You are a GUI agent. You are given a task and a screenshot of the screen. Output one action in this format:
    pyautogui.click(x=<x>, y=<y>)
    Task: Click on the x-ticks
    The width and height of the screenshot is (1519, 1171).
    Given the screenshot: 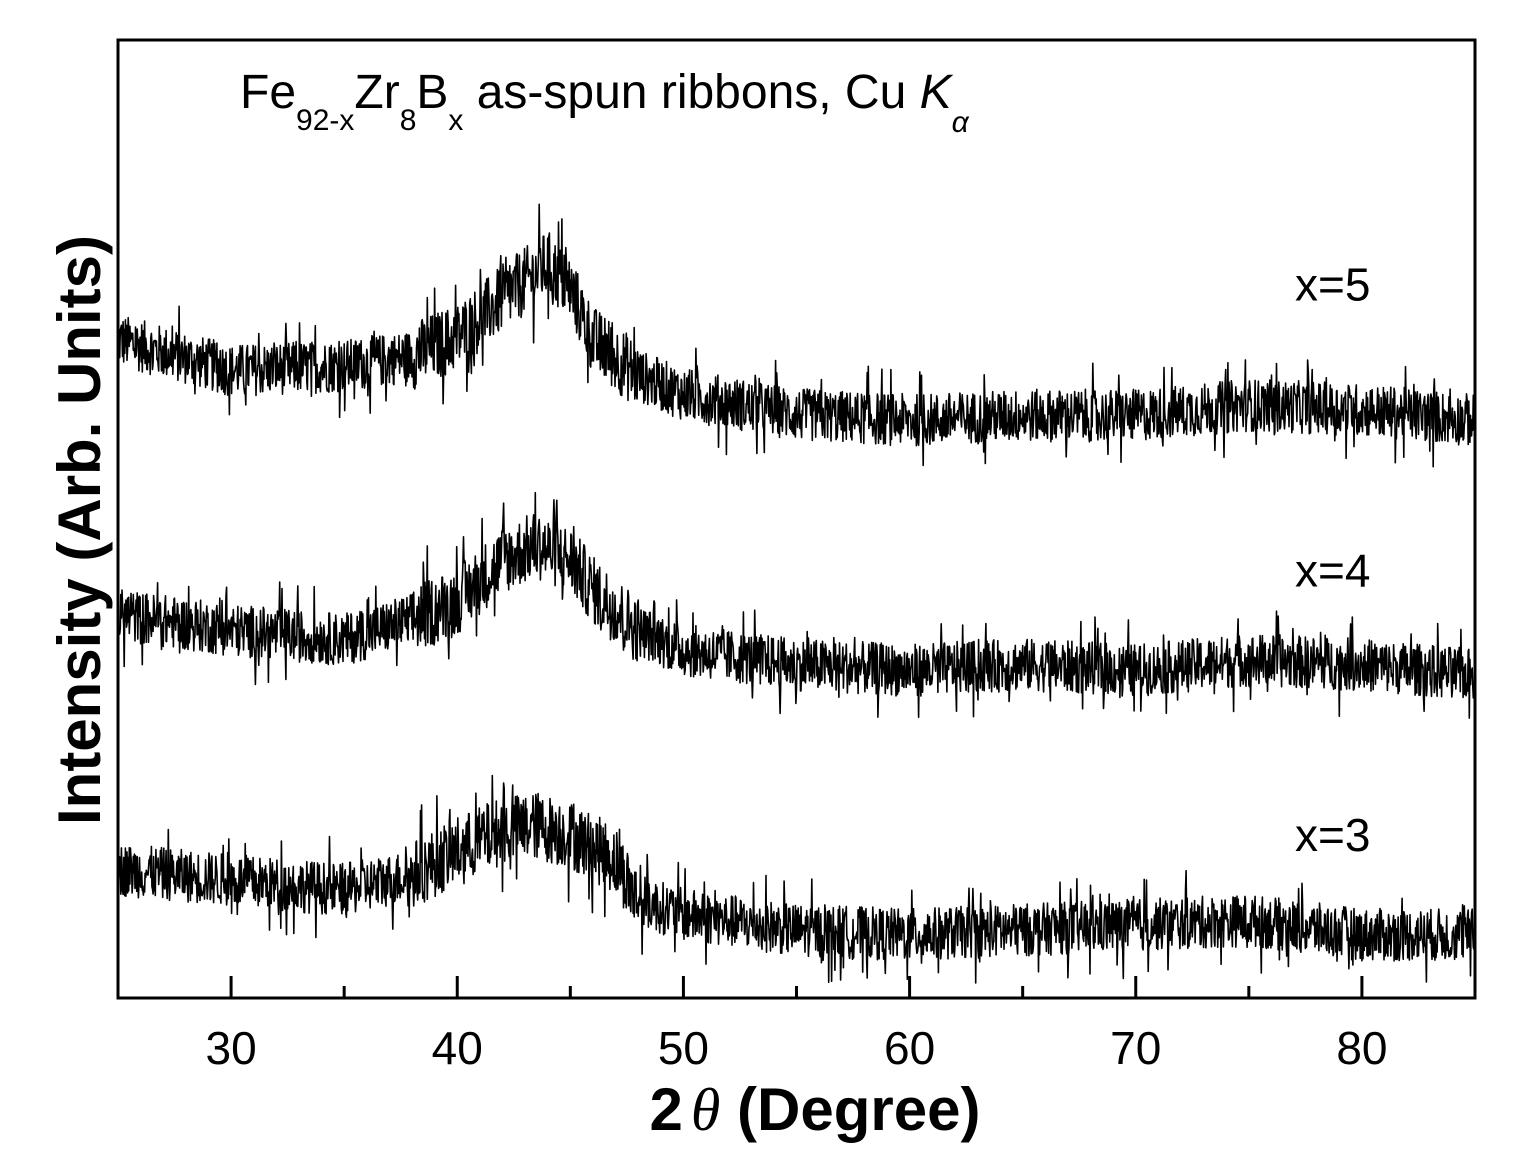 What is the action you would take?
    pyautogui.click(x=853, y=987)
    